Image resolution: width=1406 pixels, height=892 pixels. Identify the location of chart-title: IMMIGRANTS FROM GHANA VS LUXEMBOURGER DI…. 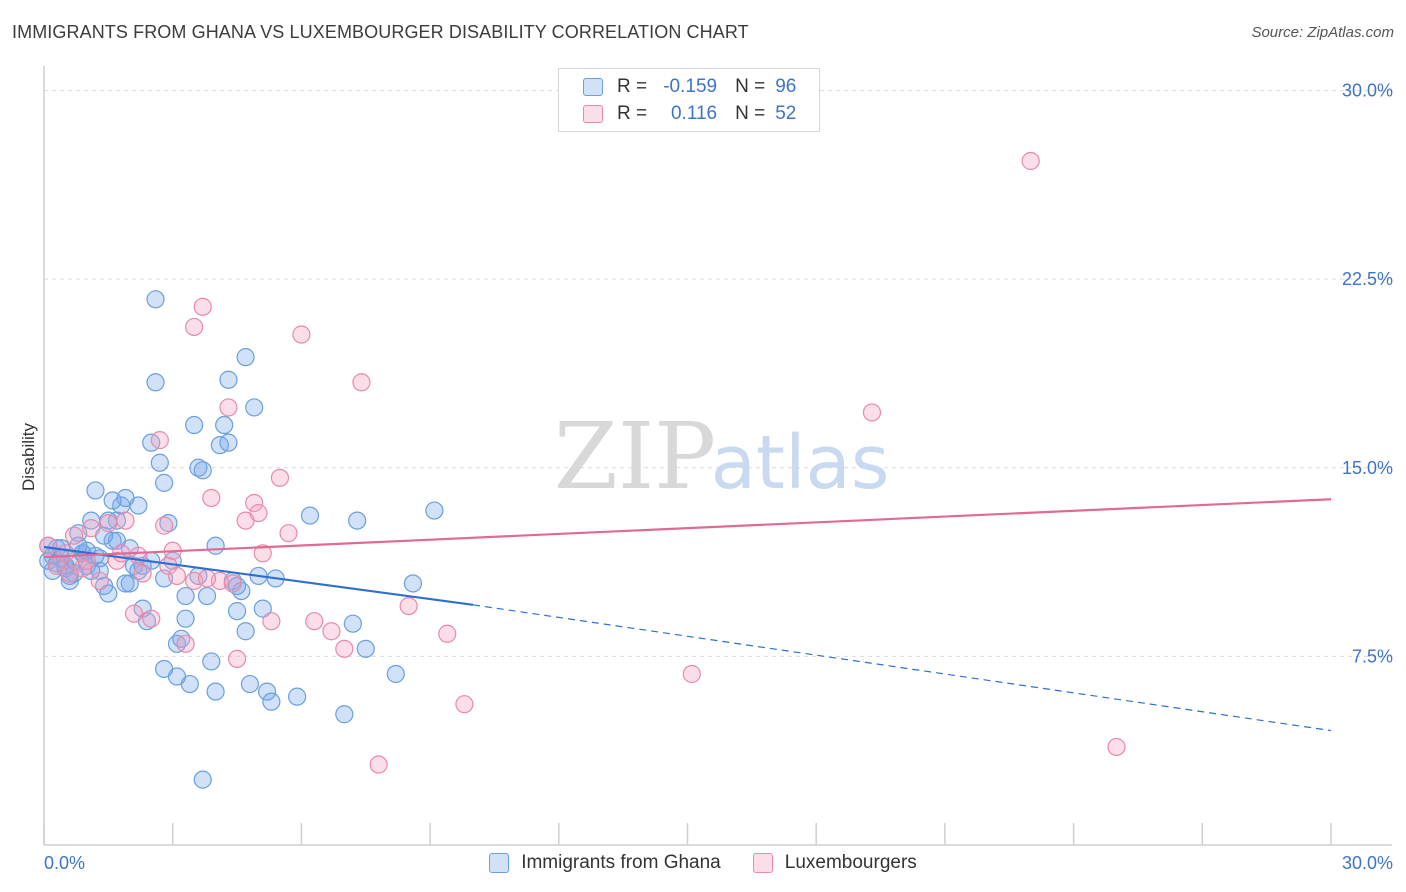
(380, 32).